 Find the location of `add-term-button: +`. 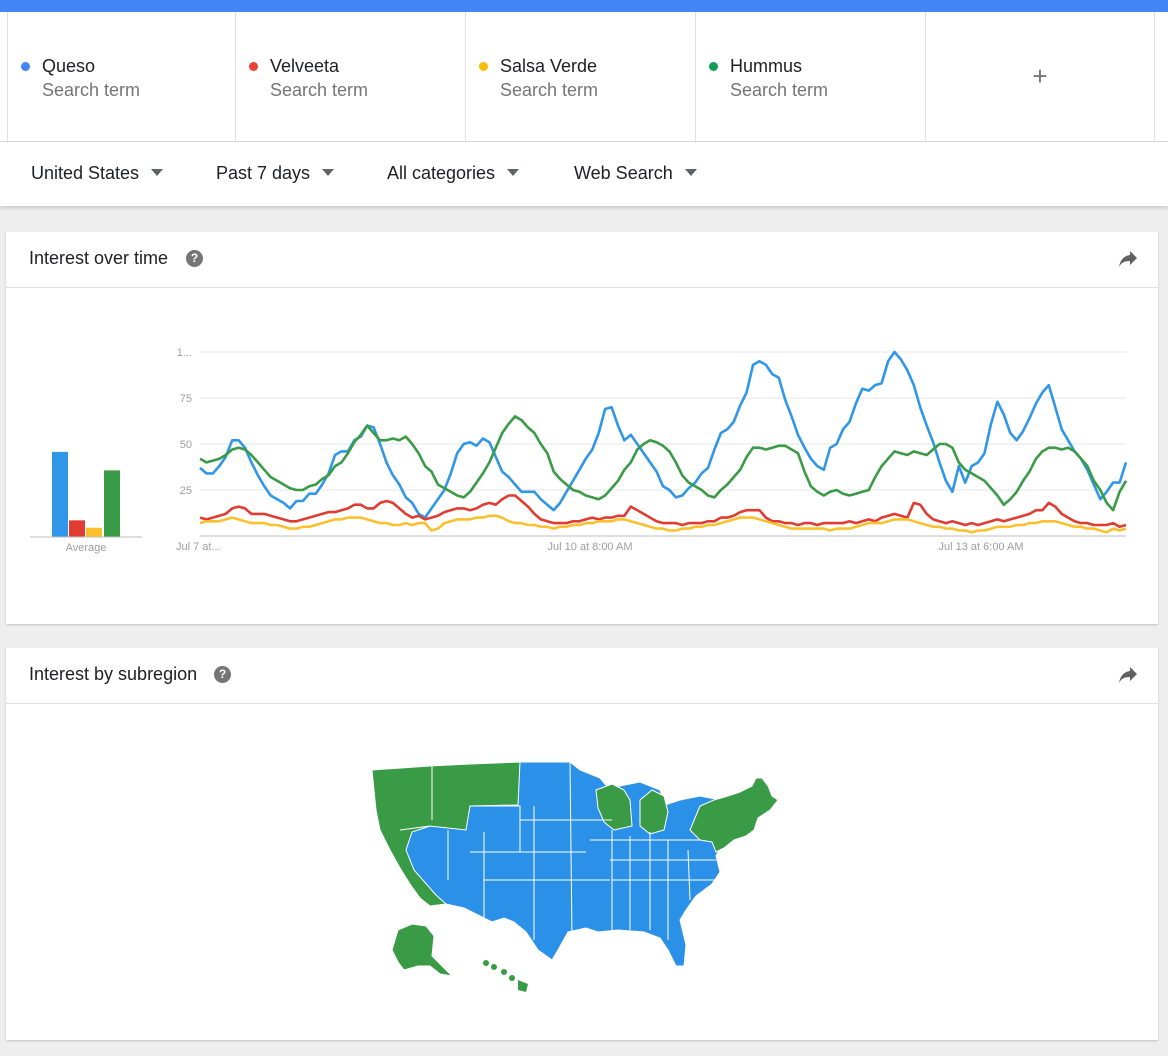

add-term-button: + is located at coordinates (1040, 76).